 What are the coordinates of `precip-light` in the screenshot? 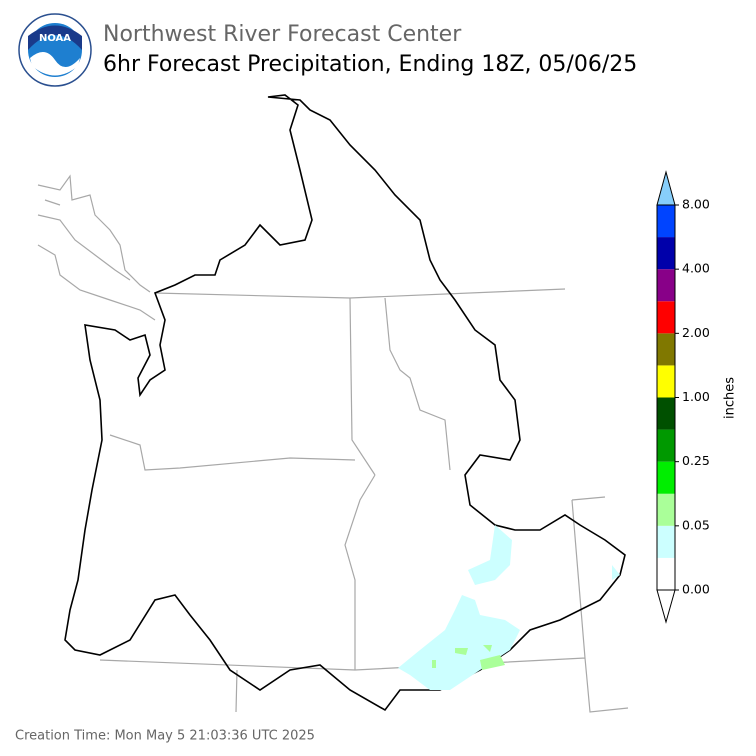 It's located at (509, 607).